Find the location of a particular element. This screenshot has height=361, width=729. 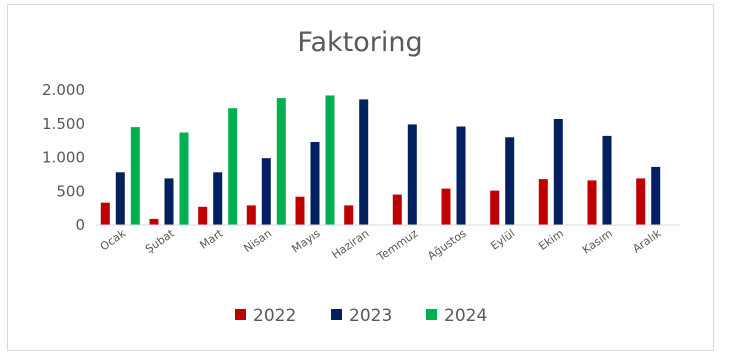

x-tick-label: Temmuz is located at coordinates (397, 246).